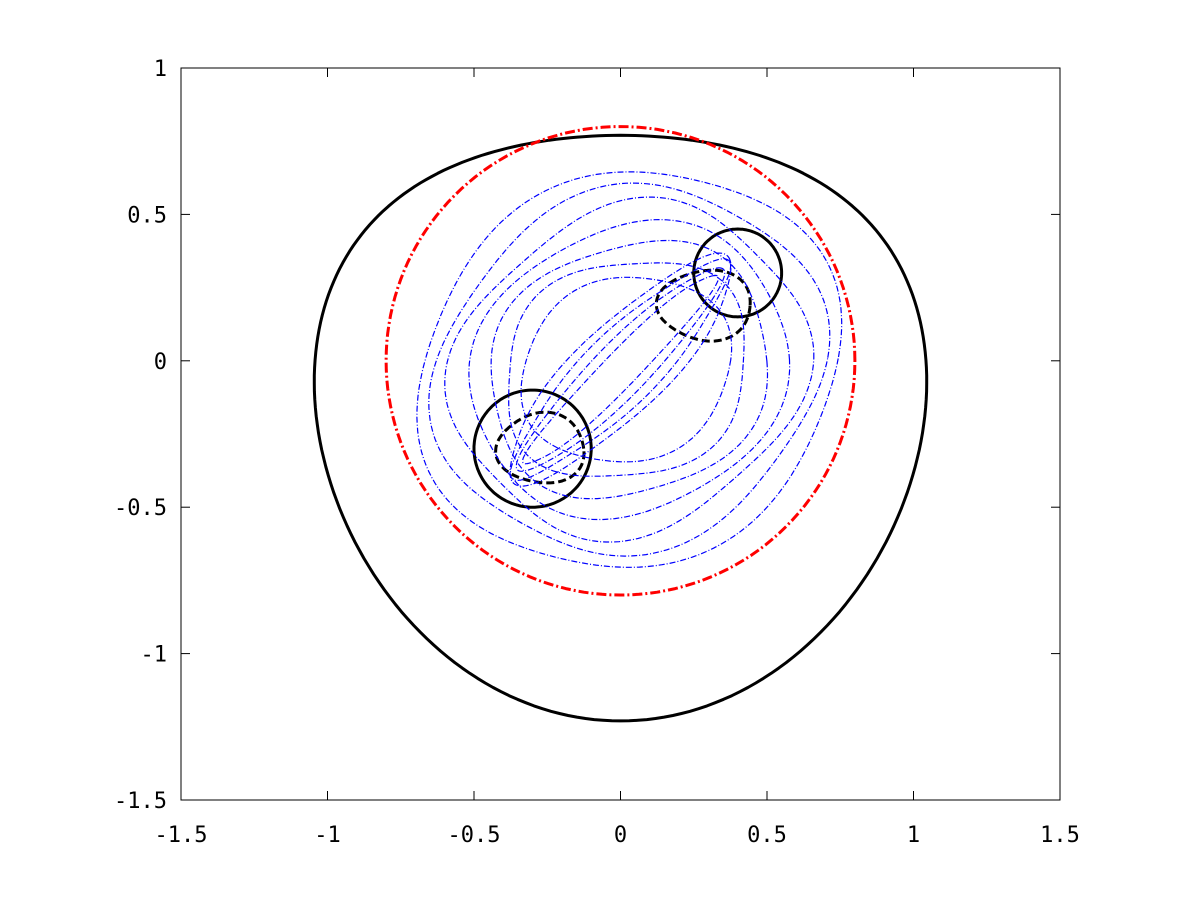  What do you see at coordinates (913, 835) in the screenshot?
I see `x-tick-label: 1` at bounding box center [913, 835].